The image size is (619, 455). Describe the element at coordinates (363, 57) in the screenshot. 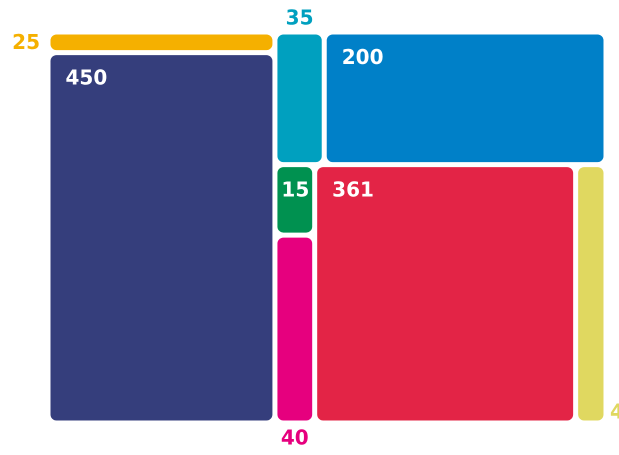

I see `tile-label: 200` at that location.